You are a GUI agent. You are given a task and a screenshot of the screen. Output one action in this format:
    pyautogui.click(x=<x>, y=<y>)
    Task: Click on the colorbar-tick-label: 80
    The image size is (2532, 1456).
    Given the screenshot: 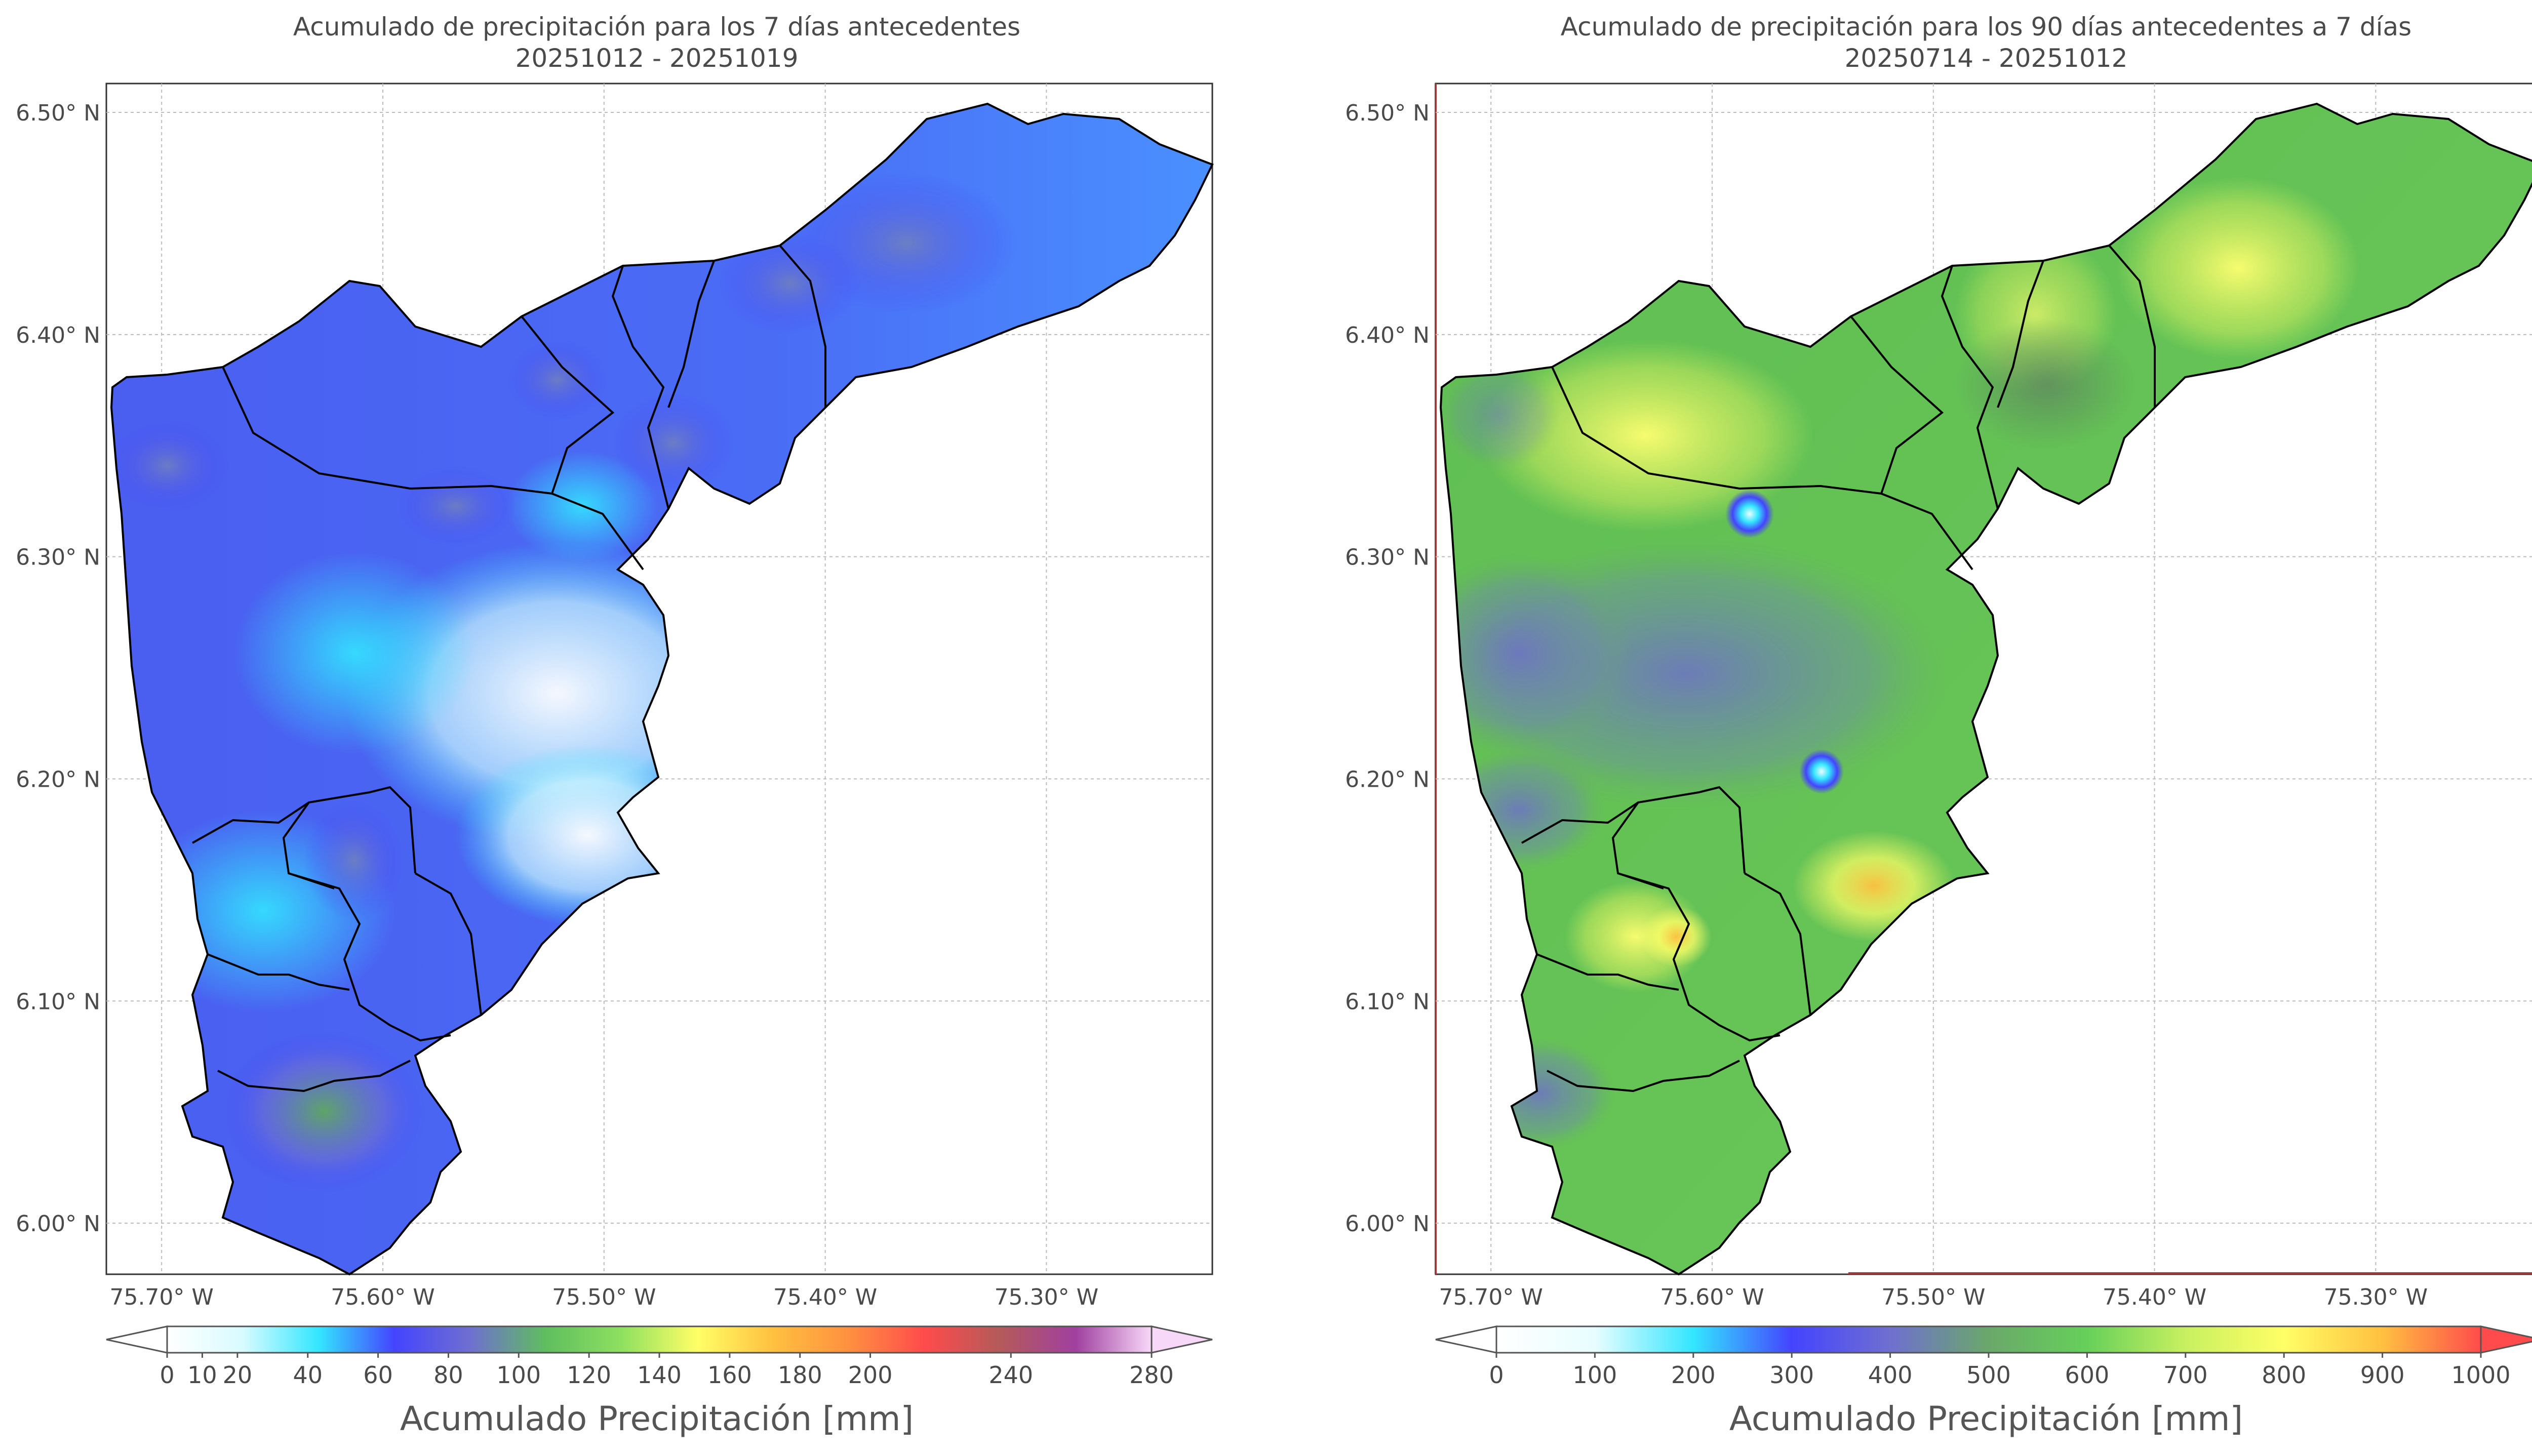 What is the action you would take?
    pyautogui.click(x=448, y=1375)
    